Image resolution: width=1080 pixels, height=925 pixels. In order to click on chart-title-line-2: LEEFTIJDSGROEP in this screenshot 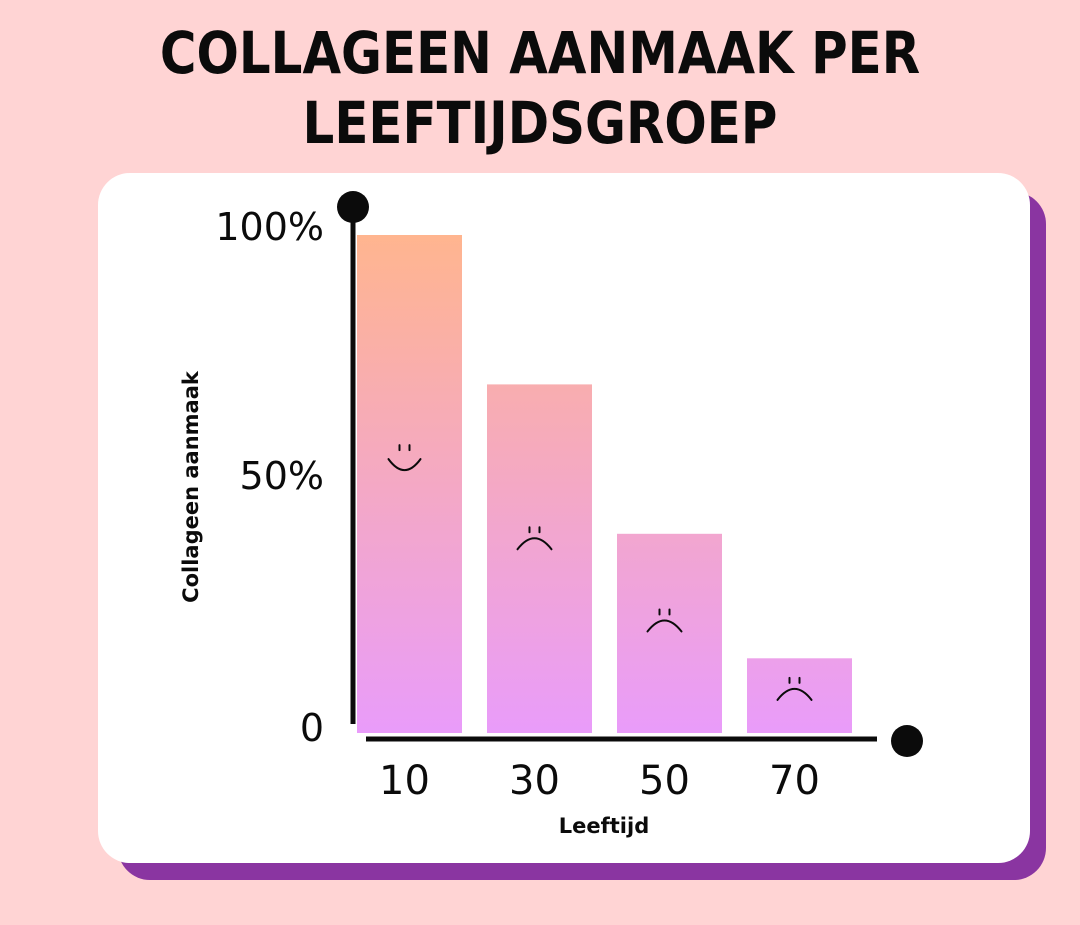, I will do `click(540, 123)`.